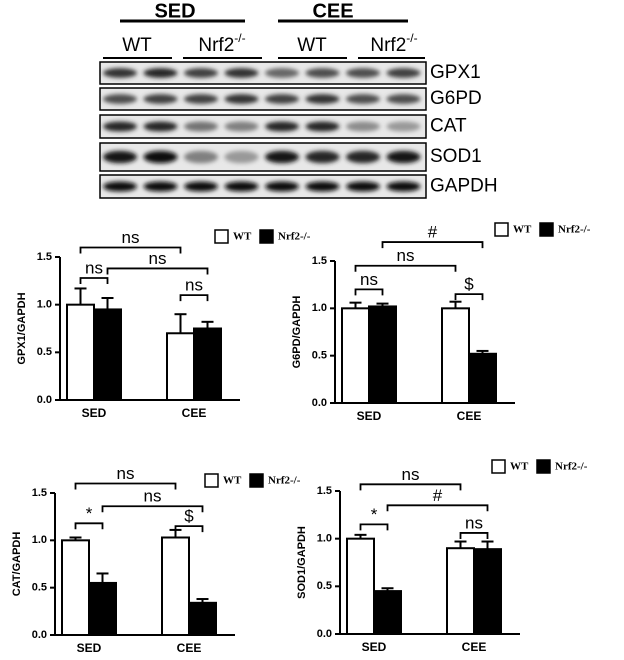 This screenshot has height=660, width=624. Describe the element at coordinates (174, 11) in the screenshot. I see `group-label: SED` at that location.